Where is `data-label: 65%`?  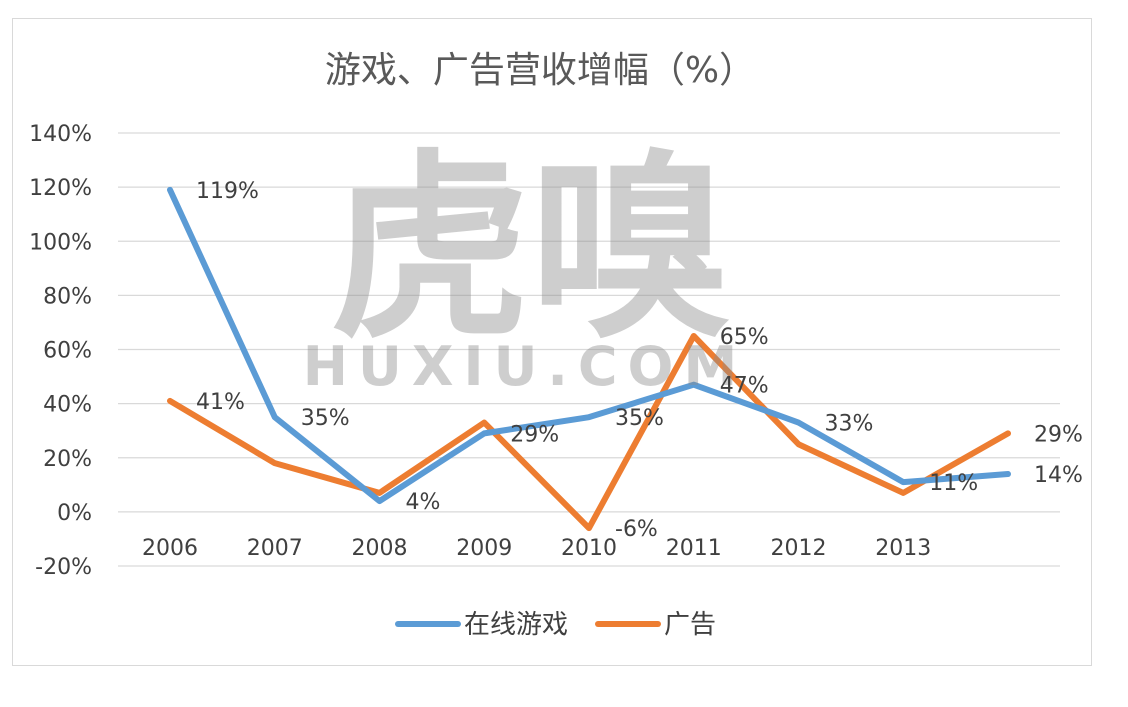
data-label: 65% is located at coordinates (744, 337).